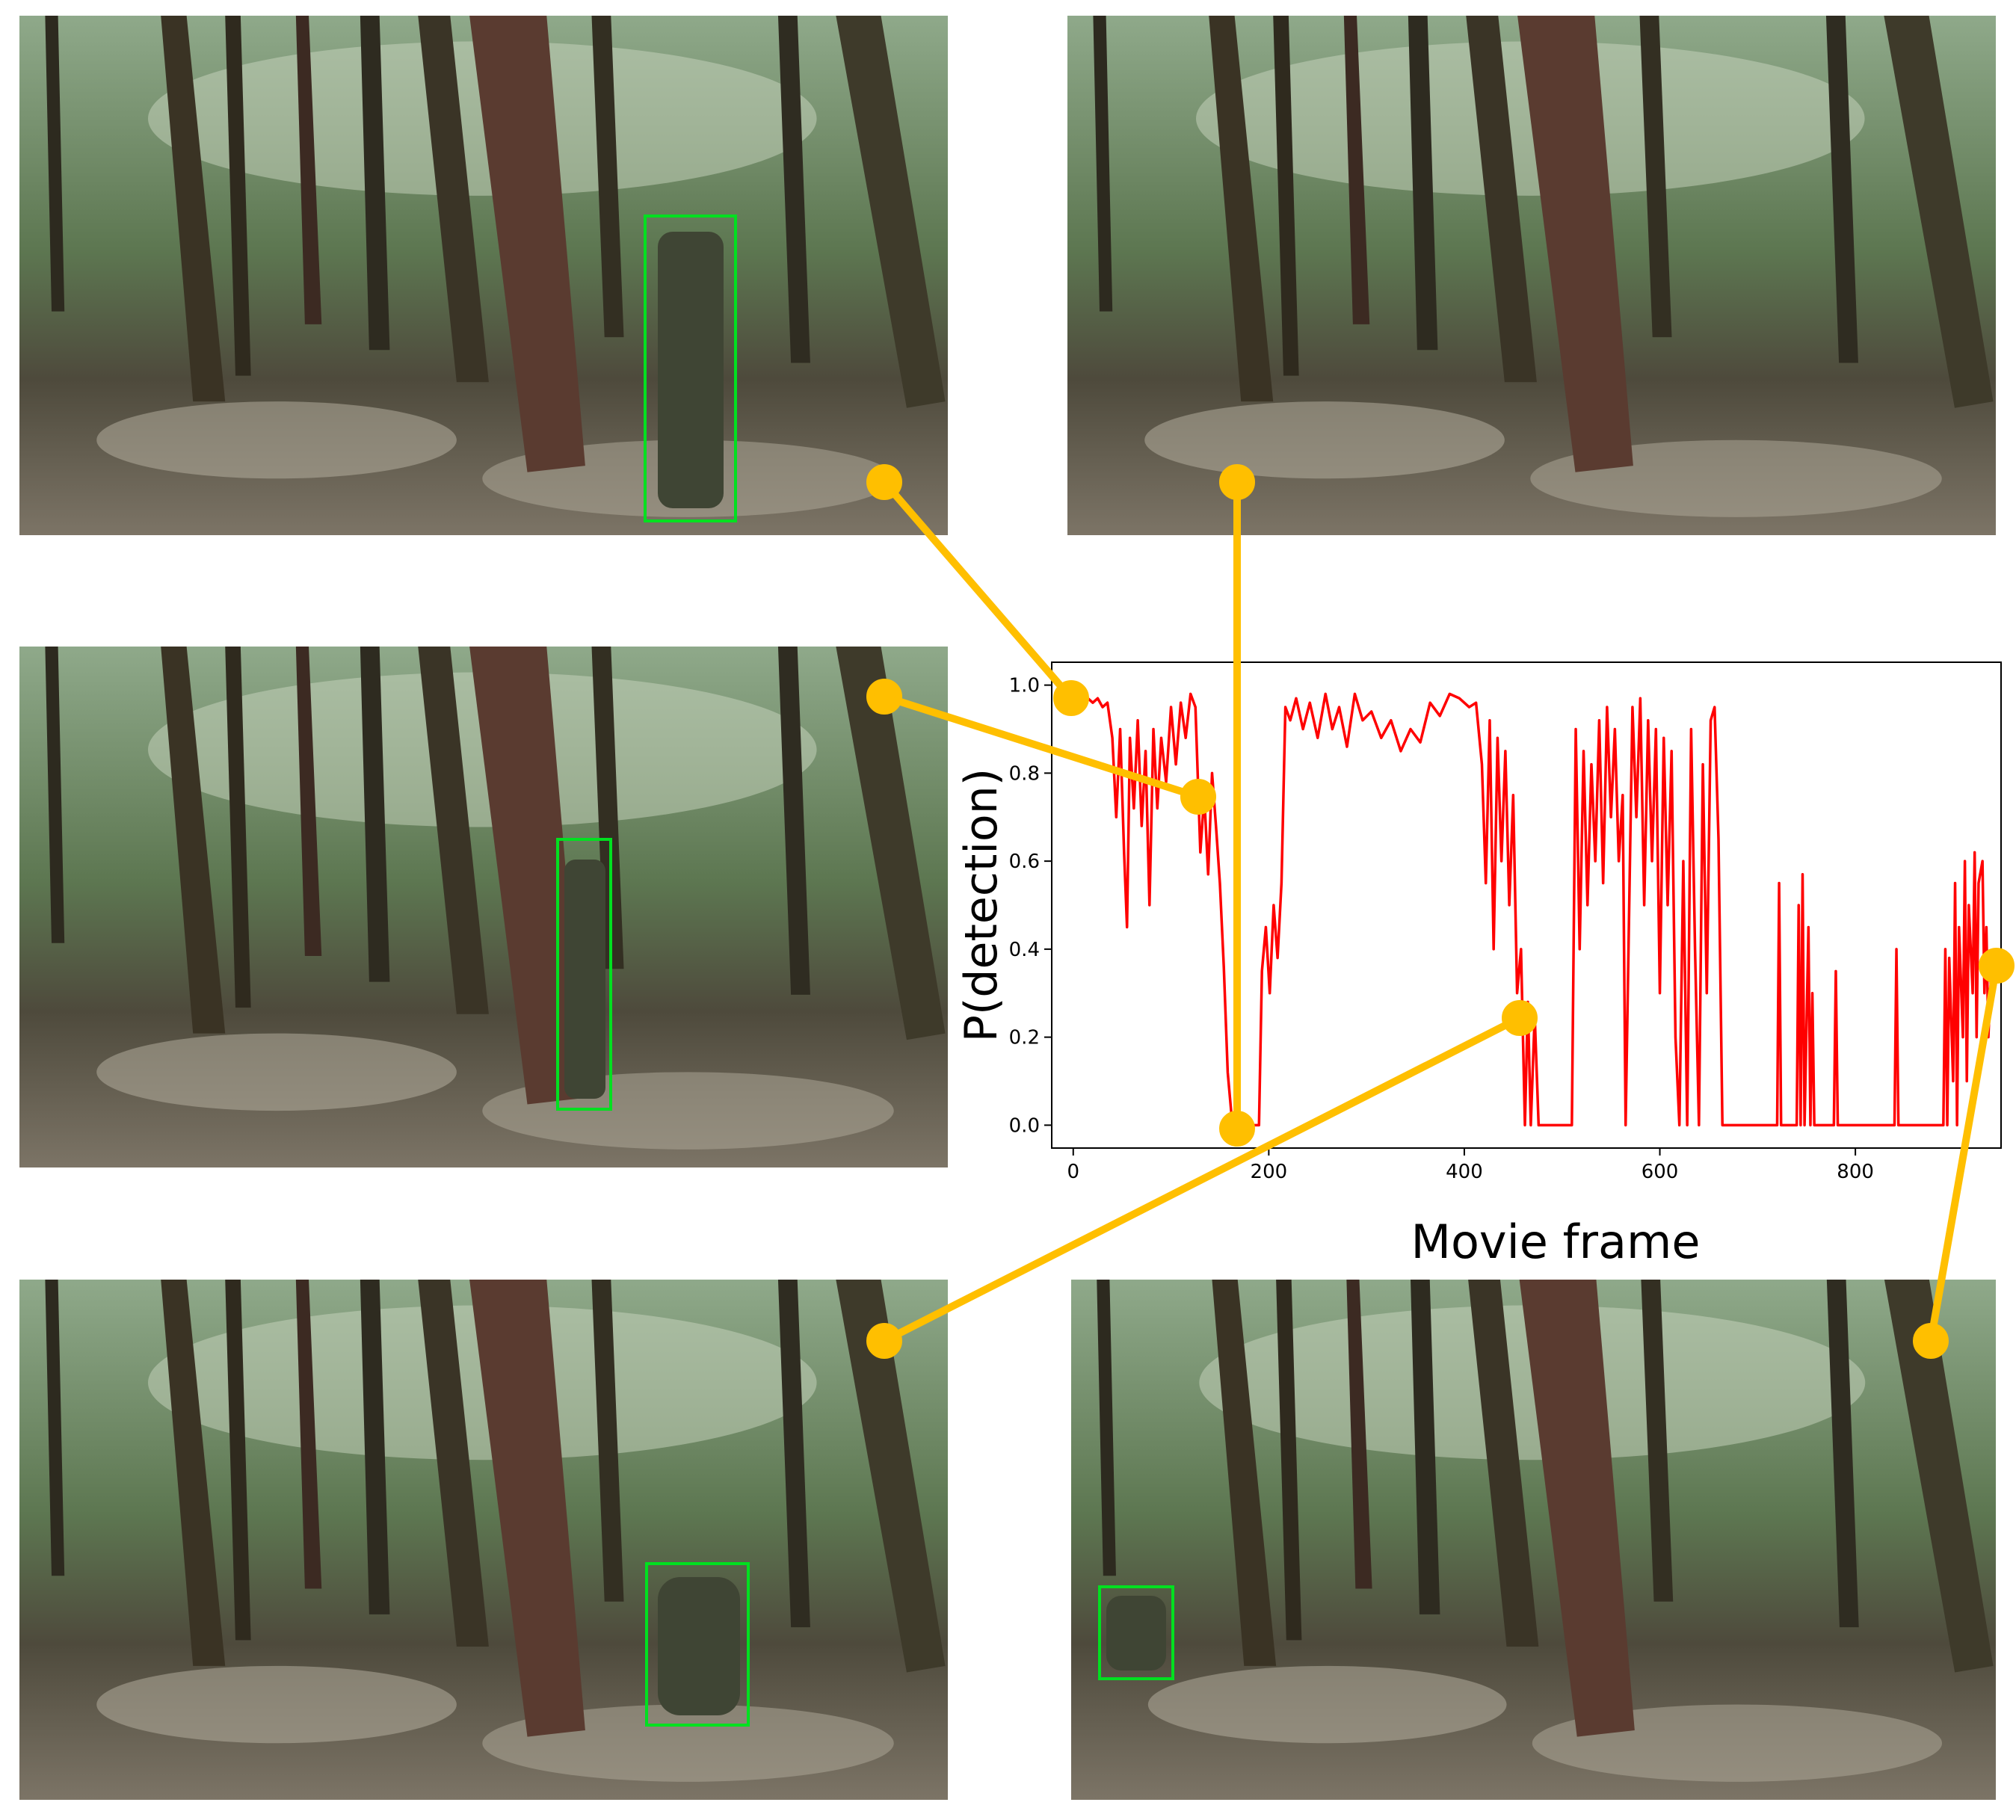 The width and height of the screenshot is (2016, 1820). What do you see at coordinates (1024, 1038) in the screenshot?
I see `y-tick-label: 0.2` at bounding box center [1024, 1038].